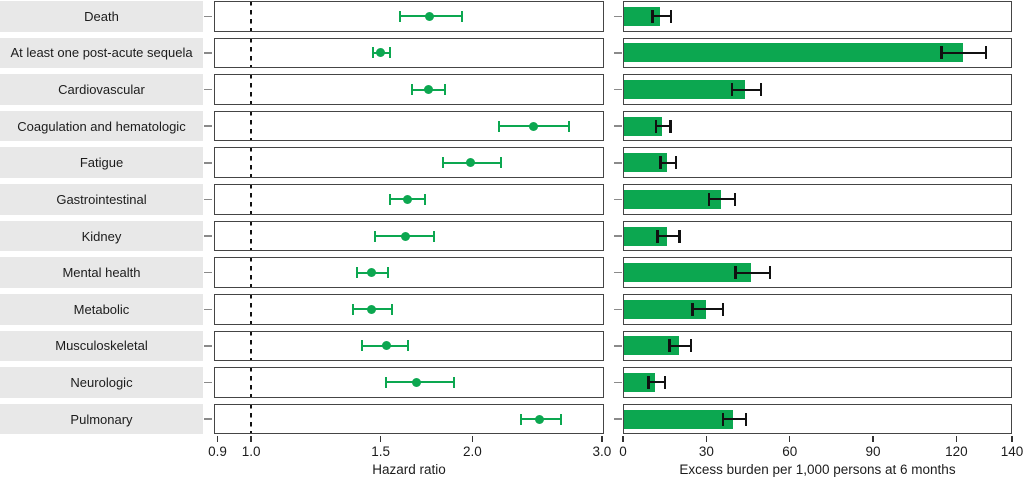  I want to click on x-tick-label: 3.0, so click(602, 451).